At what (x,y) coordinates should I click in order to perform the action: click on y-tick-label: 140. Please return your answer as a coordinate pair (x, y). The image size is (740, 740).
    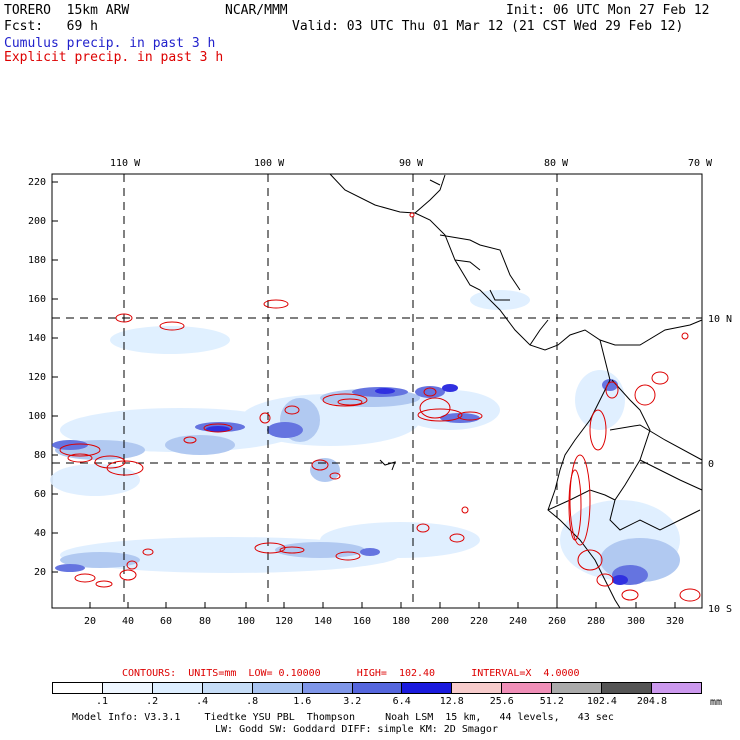
    Looking at the image, I should click on (37, 338).